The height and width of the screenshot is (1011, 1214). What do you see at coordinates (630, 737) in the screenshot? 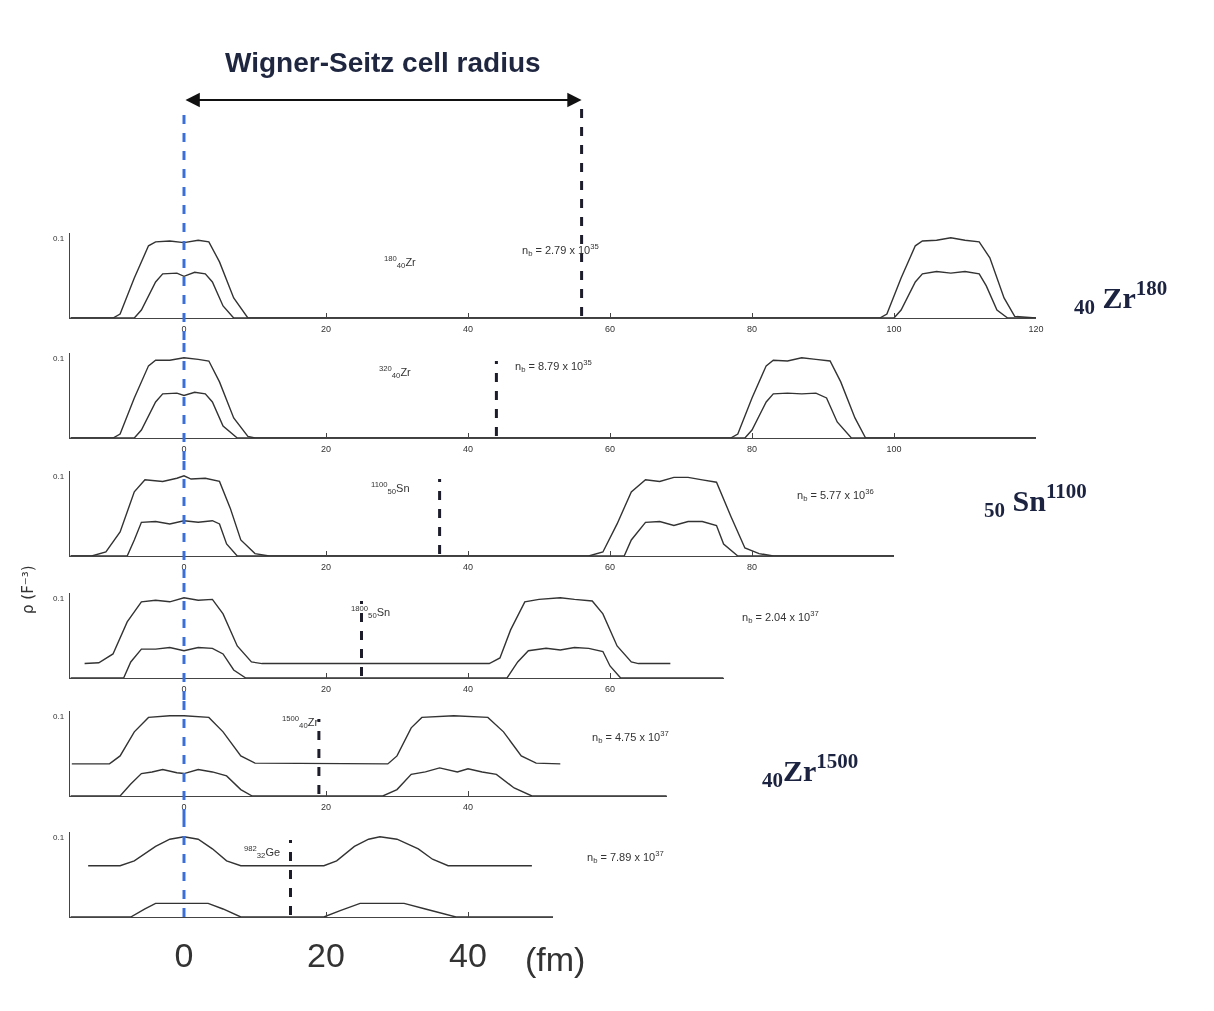
I see `annotation: n$_{b}$ = 4.75 x 10$^{37}$` at bounding box center [630, 737].